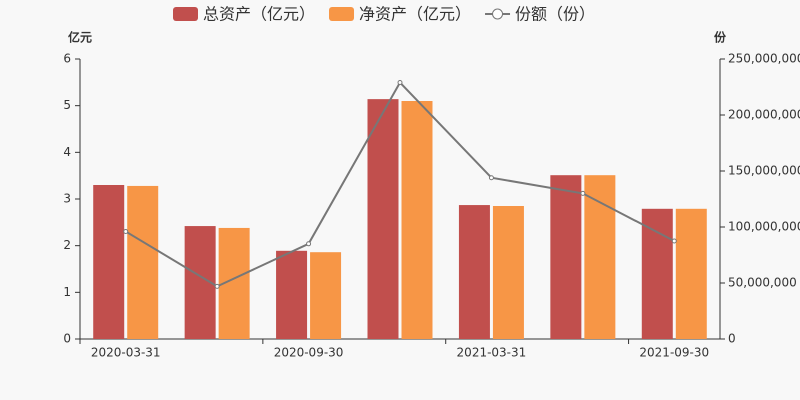  What do you see at coordinates (67, 292) in the screenshot?
I see `y-tick-label: 1` at bounding box center [67, 292].